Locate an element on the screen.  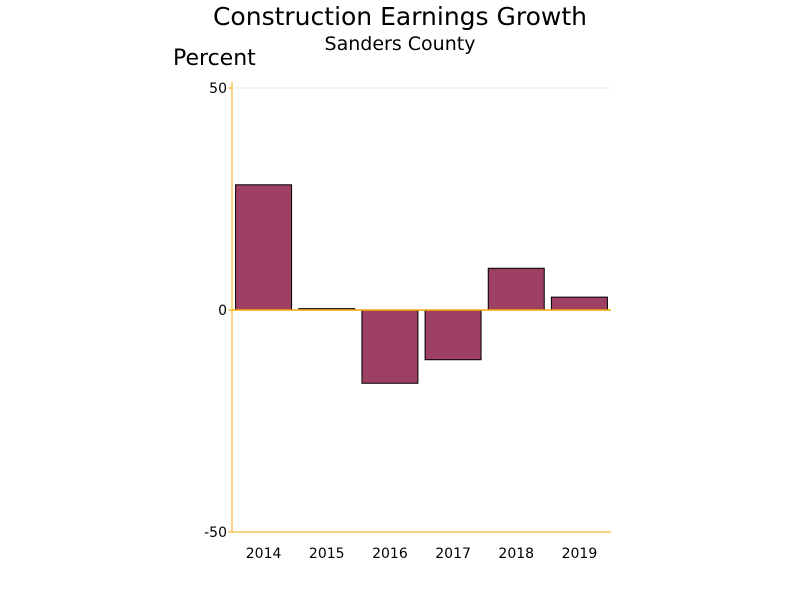
y-tick-label--50: -50 is located at coordinates (215, 533).